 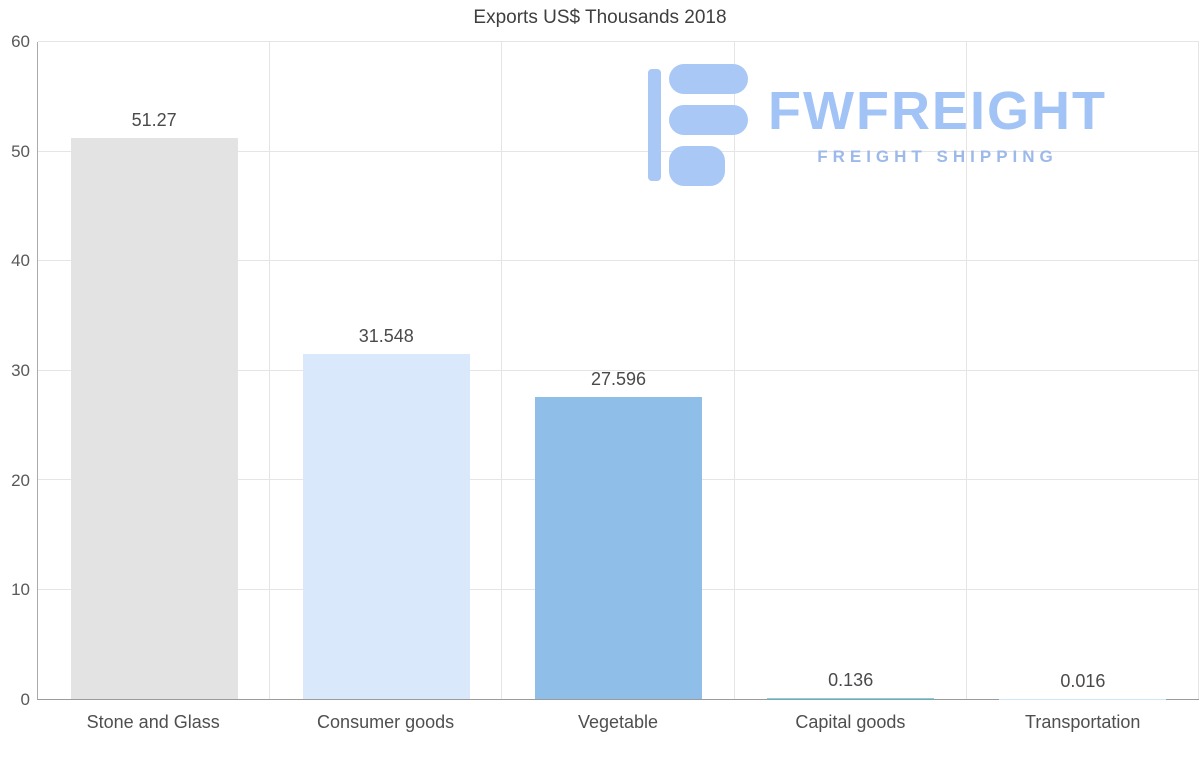 I want to click on x-tick-label: Vegetable, so click(x=618, y=722).